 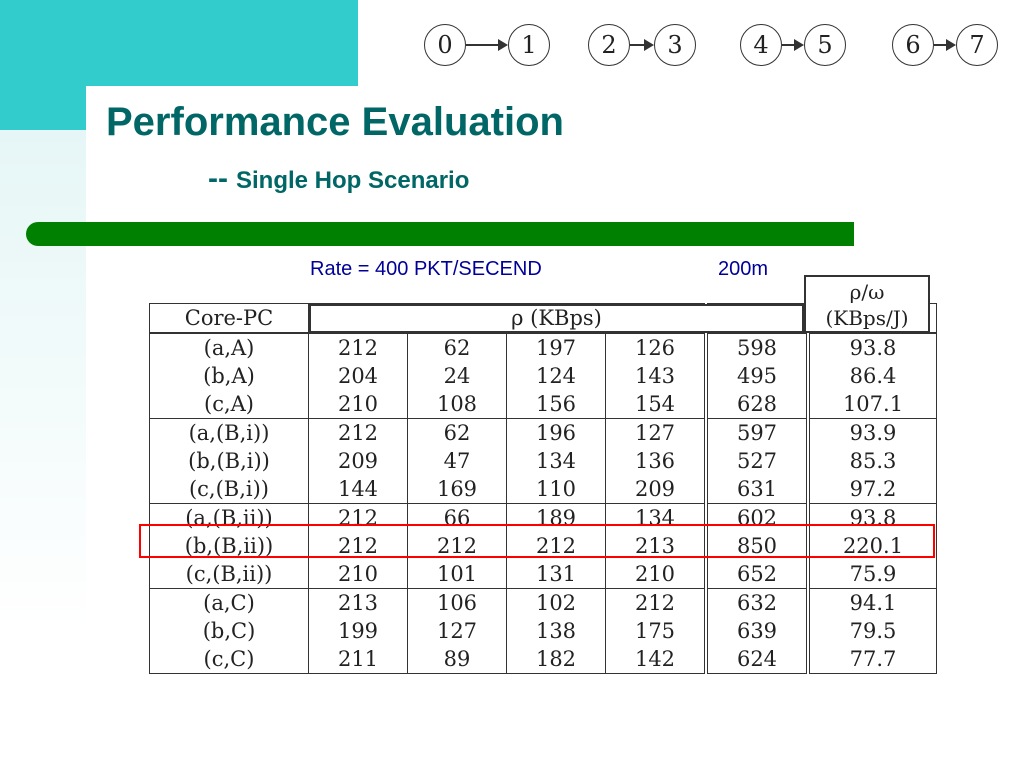 I want to click on table-cell: 209, so click(x=656, y=489).